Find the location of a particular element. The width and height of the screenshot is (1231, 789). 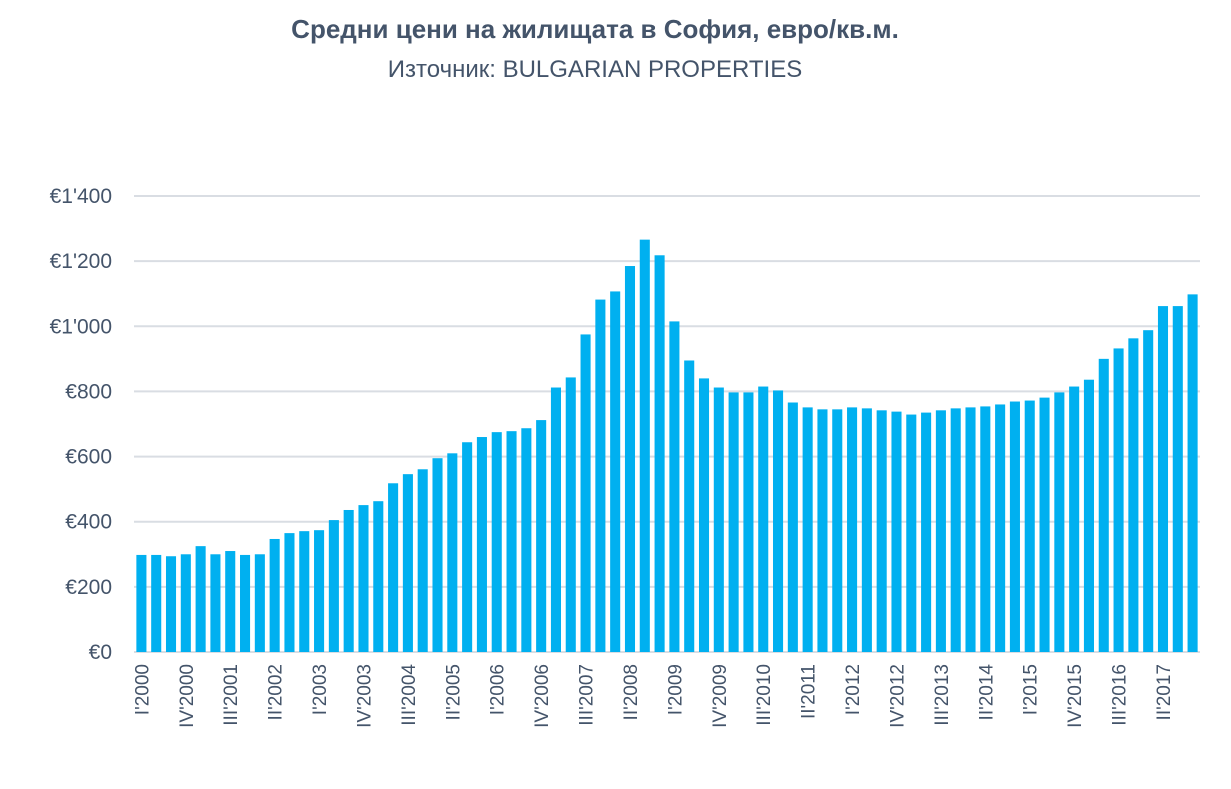

x-tick-label: I'2009 is located at coordinates (675, 689).